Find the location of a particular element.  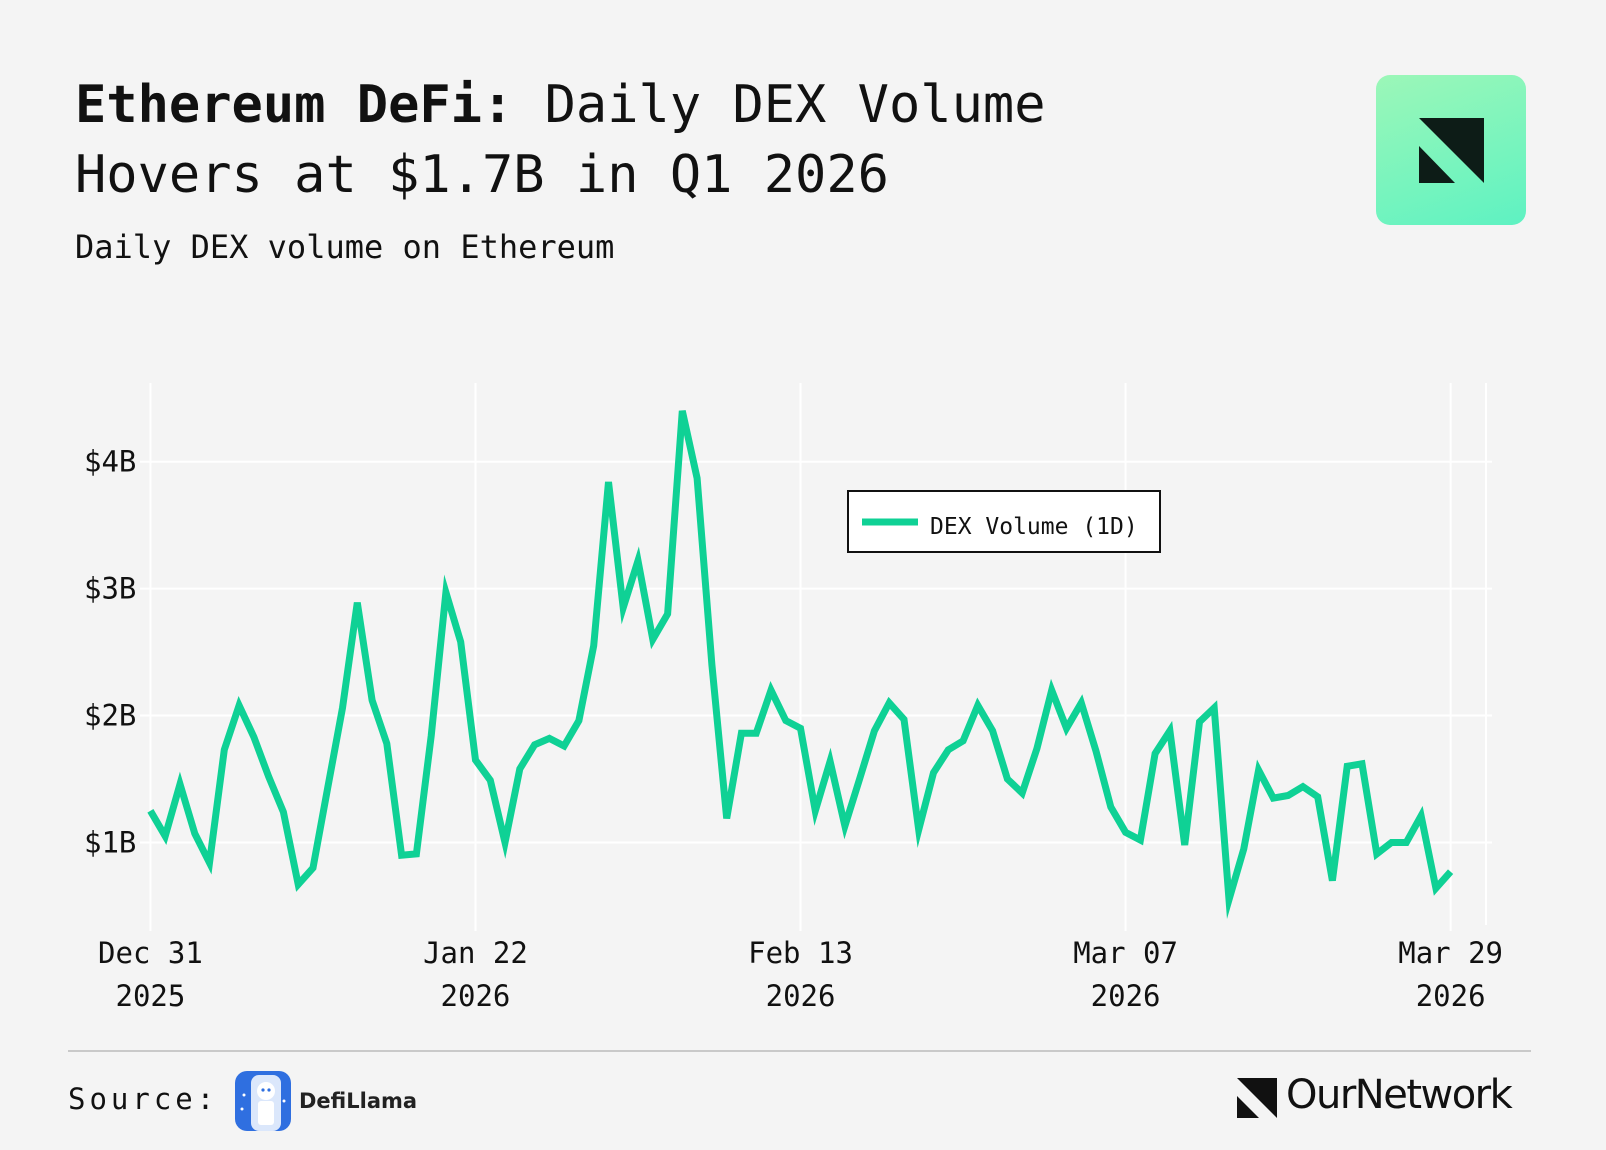

legend: DEX Volume (1D) is located at coordinates (1004, 521).